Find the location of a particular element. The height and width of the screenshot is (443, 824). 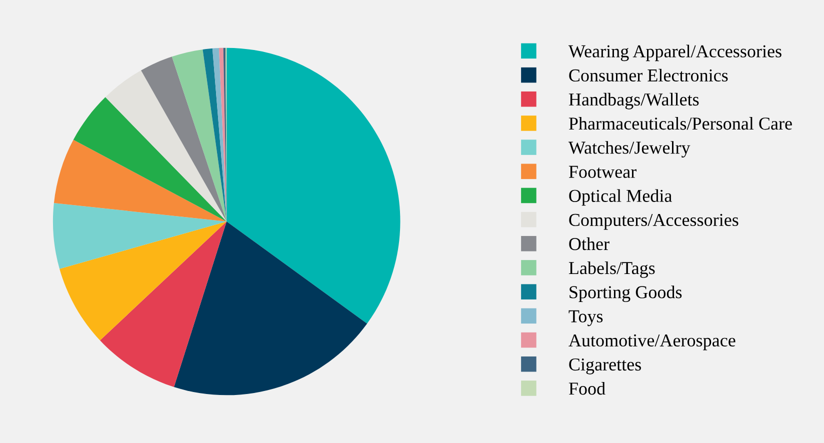

legend-label: Cigarettes is located at coordinates (605, 366).